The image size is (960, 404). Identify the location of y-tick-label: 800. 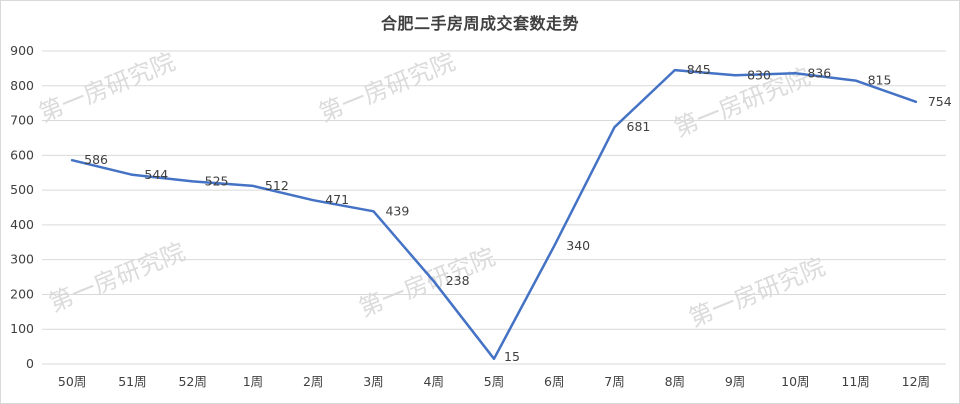
(22, 85).